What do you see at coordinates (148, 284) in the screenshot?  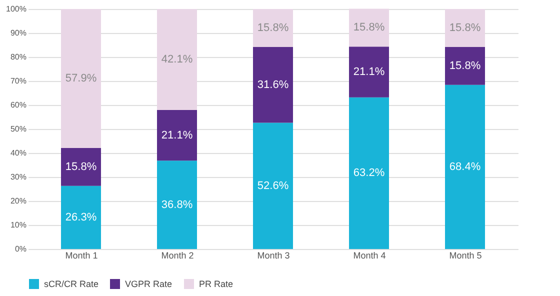 I see `legend-label: VGPR Rate` at bounding box center [148, 284].